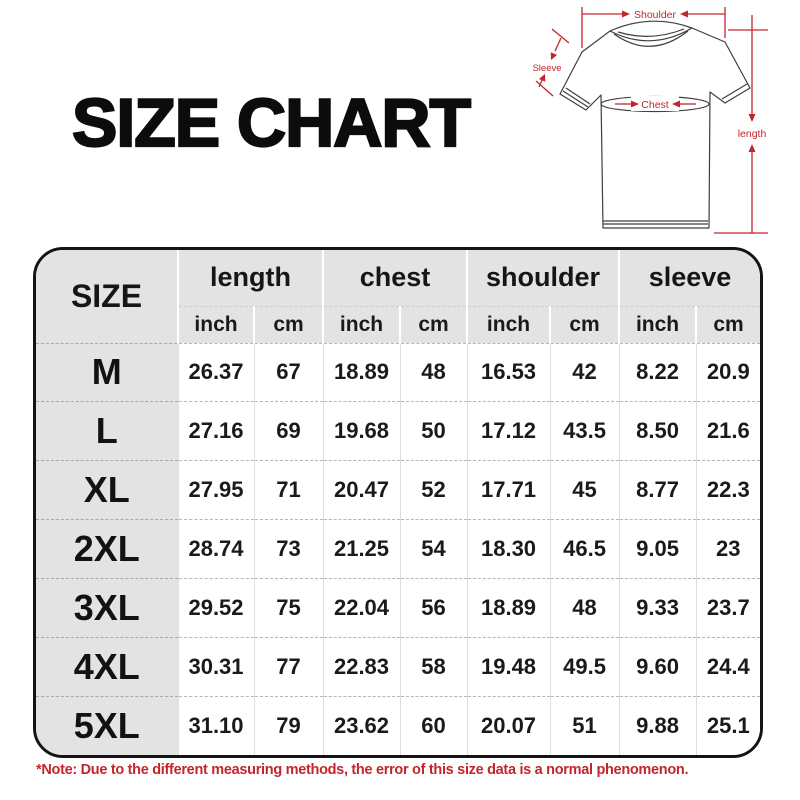  Describe the element at coordinates (727, 490) in the screenshot. I see `value-cell: 22.3` at that location.